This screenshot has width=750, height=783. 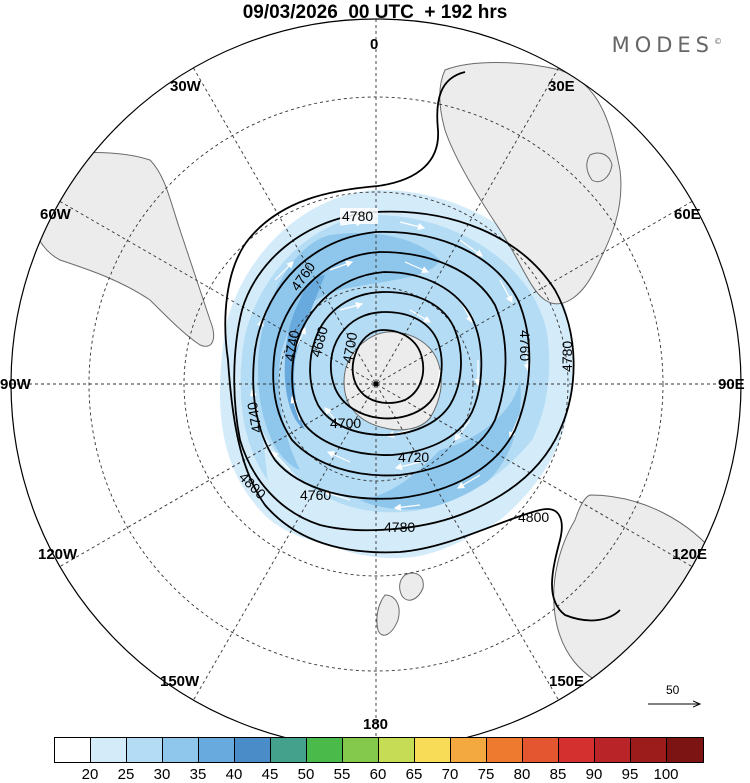 I want to click on brand-logo: MODES©, so click(x=667, y=45).